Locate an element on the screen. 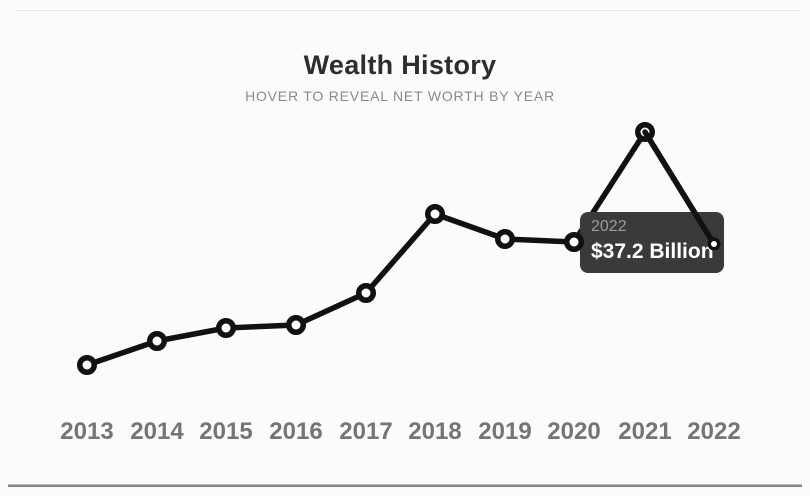  data-point-2016 is located at coordinates (296, 325).